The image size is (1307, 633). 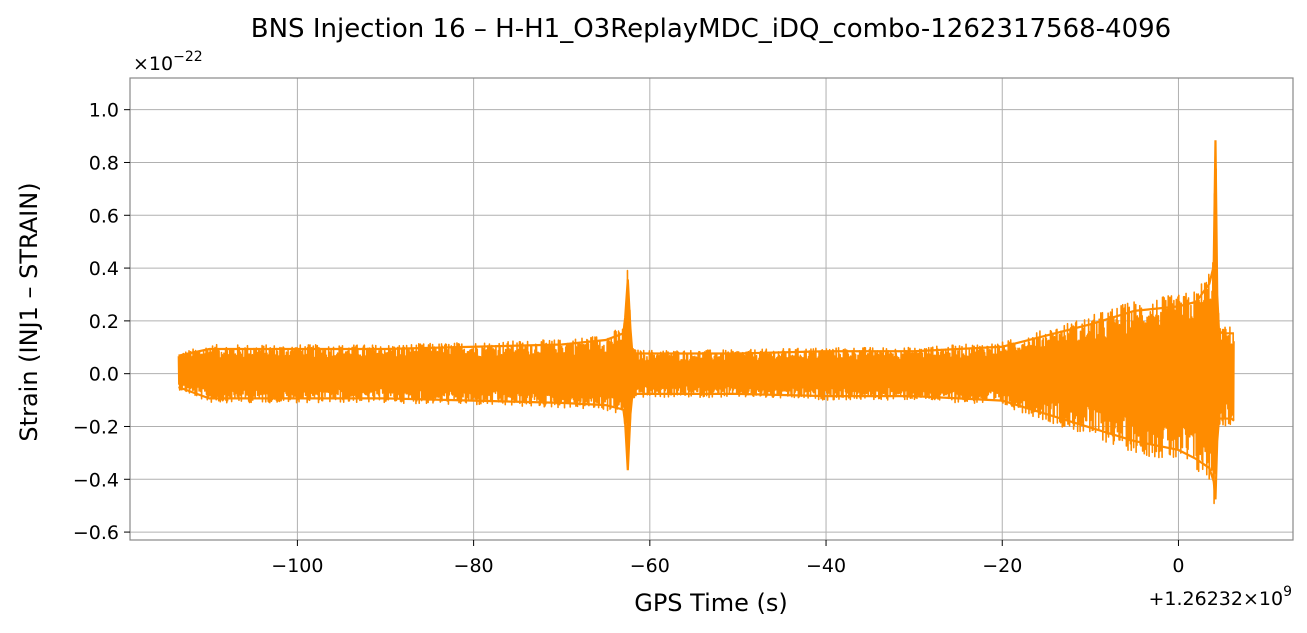 I want to click on y-axis-label: Strain (INJ1 – STRAIN), so click(x=29, y=311).